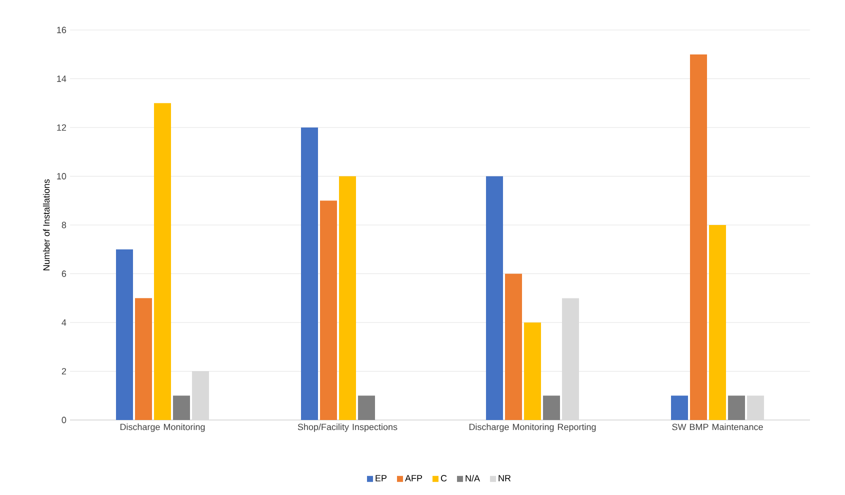 This screenshot has height=495, width=845. I want to click on legend-label: EP, so click(381, 478).